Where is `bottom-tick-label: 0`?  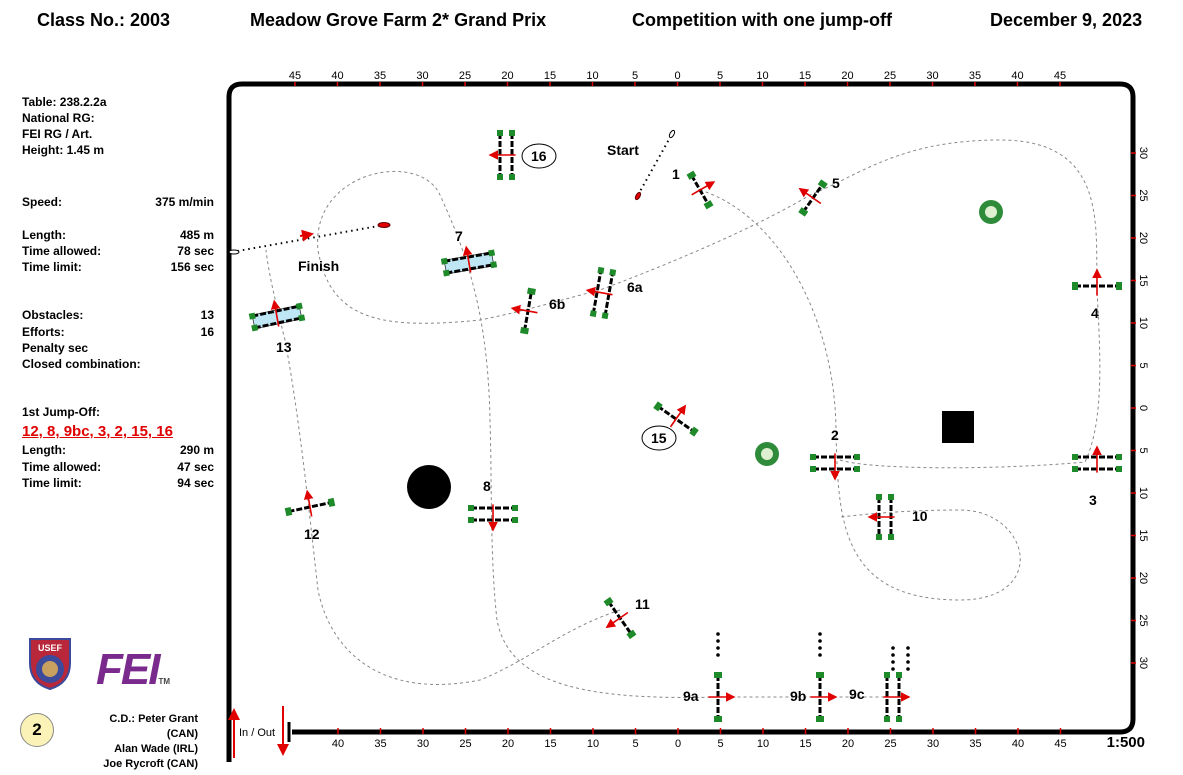
bottom-tick-label: 0 is located at coordinates (678, 744).